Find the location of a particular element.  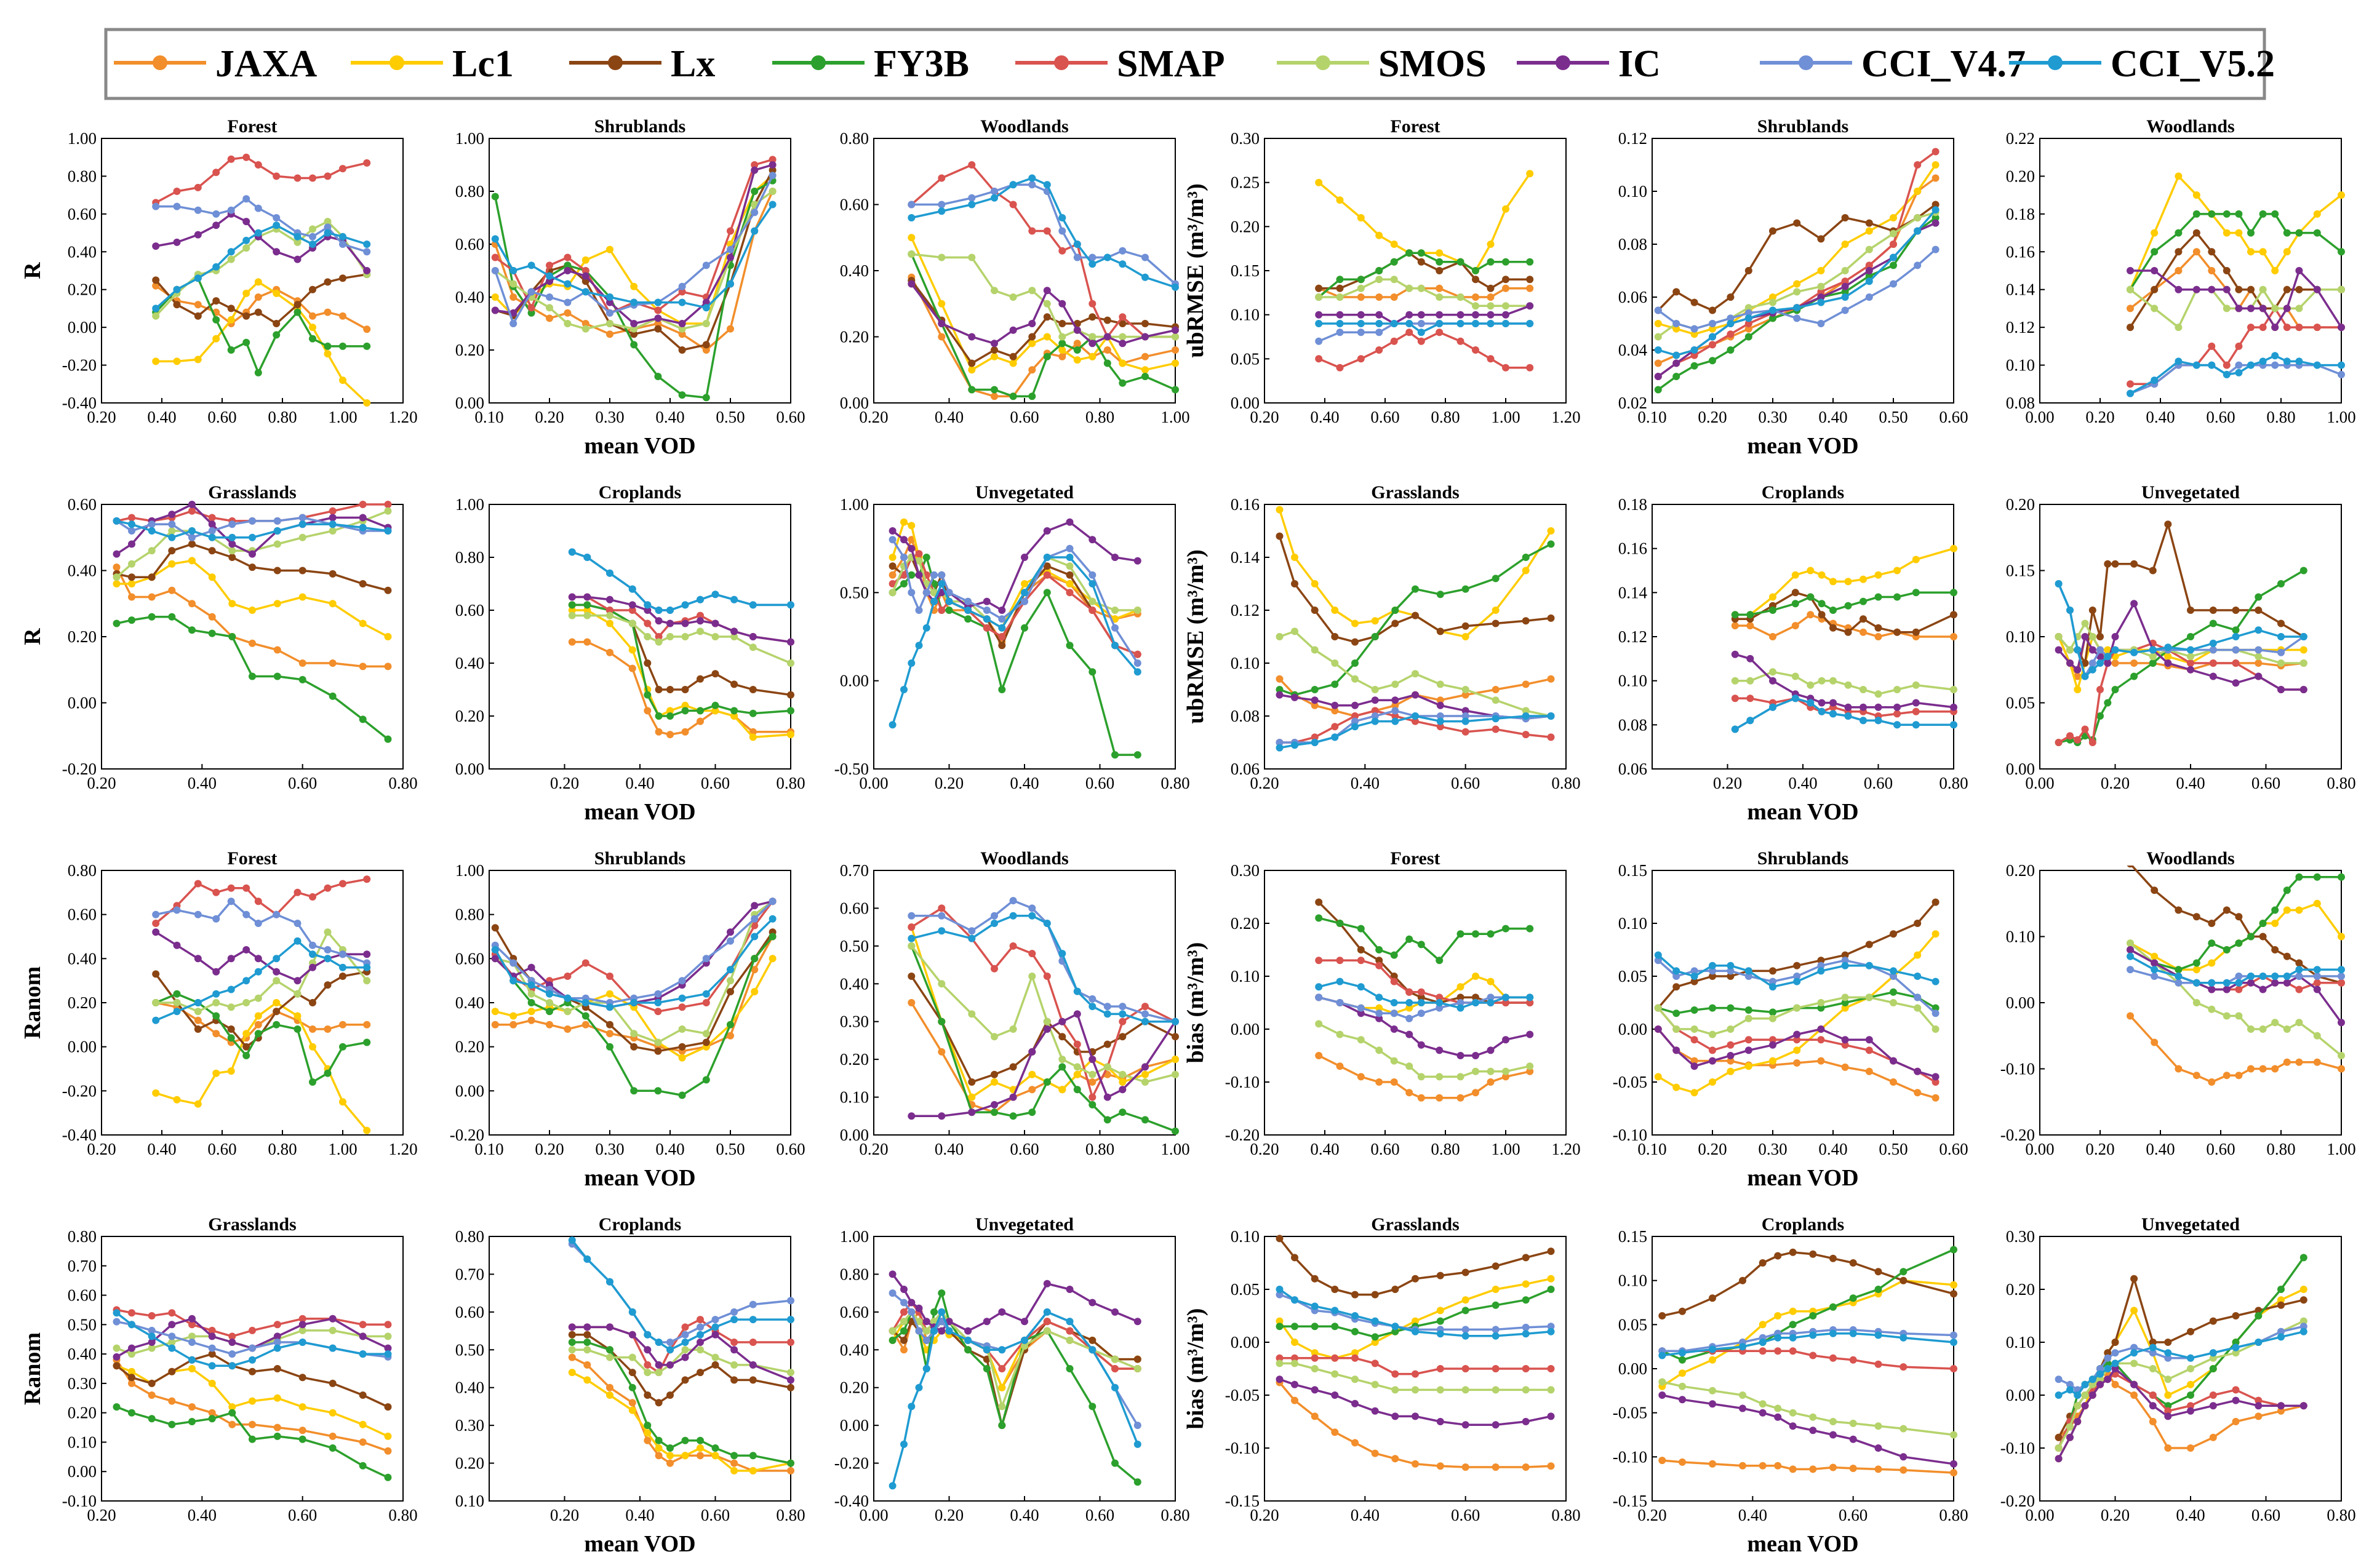

y-tick-label: 0.25 is located at coordinates (1245, 183).